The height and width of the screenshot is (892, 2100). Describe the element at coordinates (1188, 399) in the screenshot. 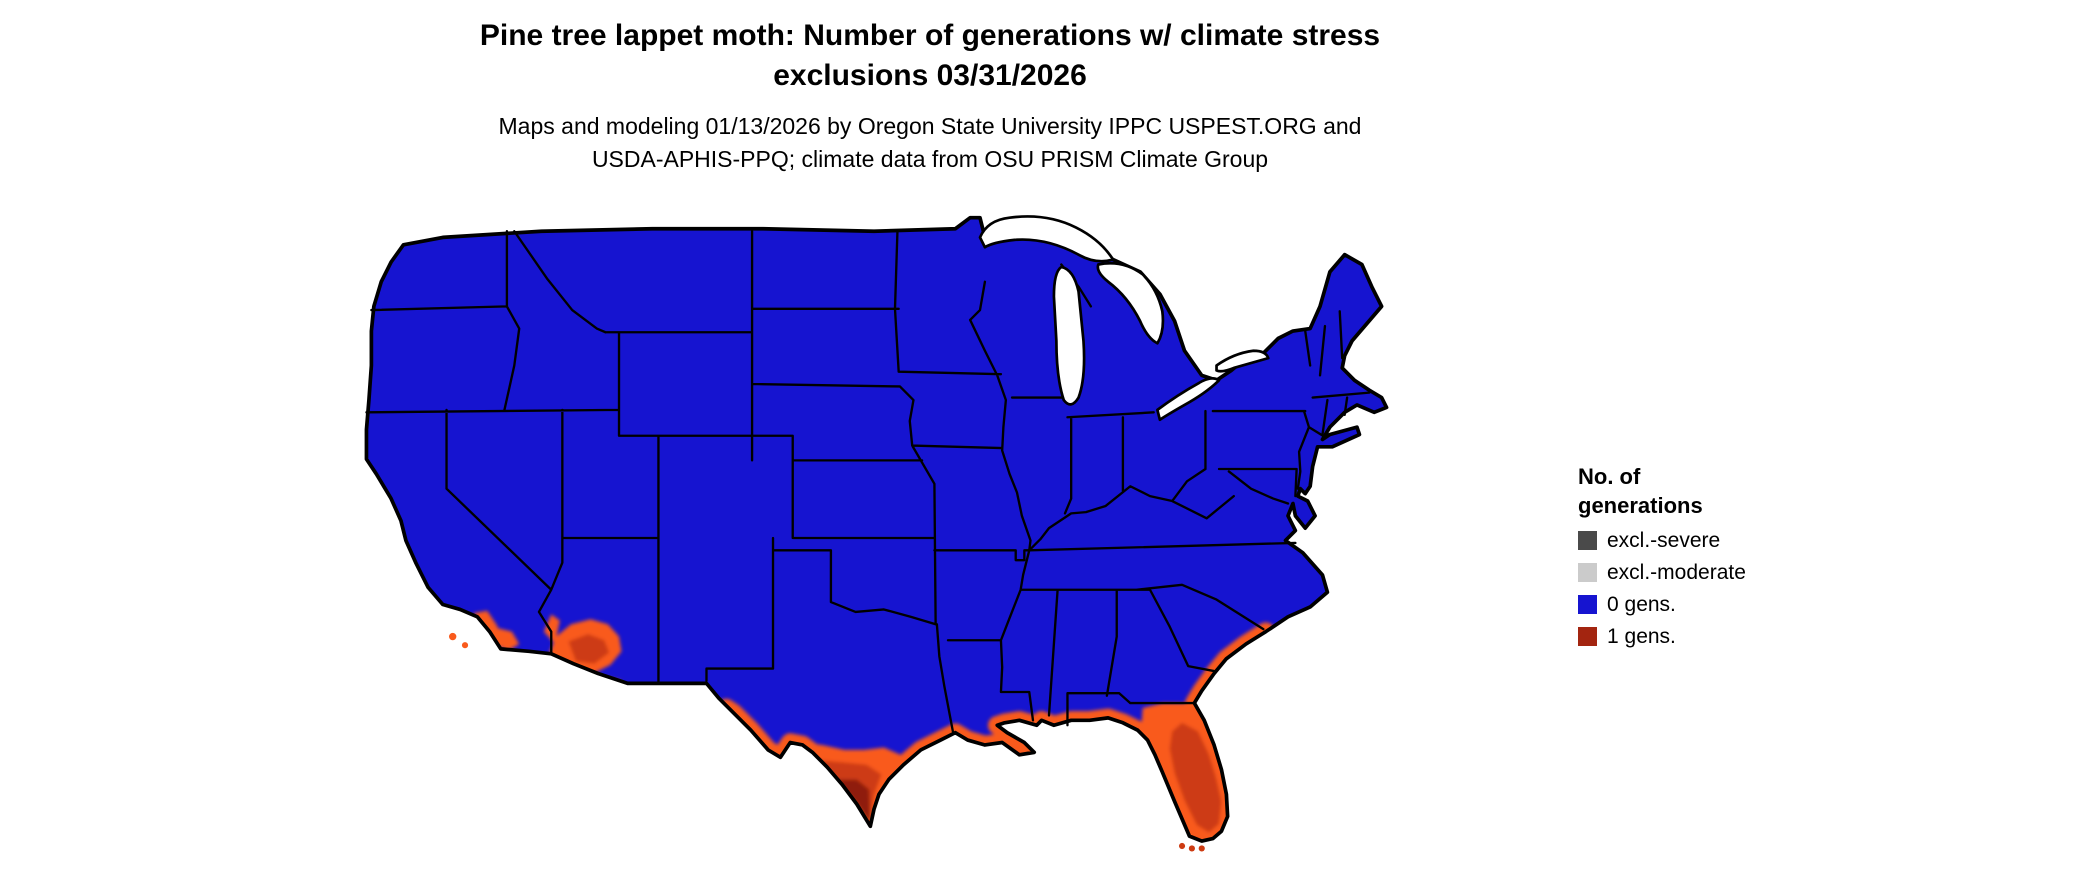

I see `lake-erie` at that location.